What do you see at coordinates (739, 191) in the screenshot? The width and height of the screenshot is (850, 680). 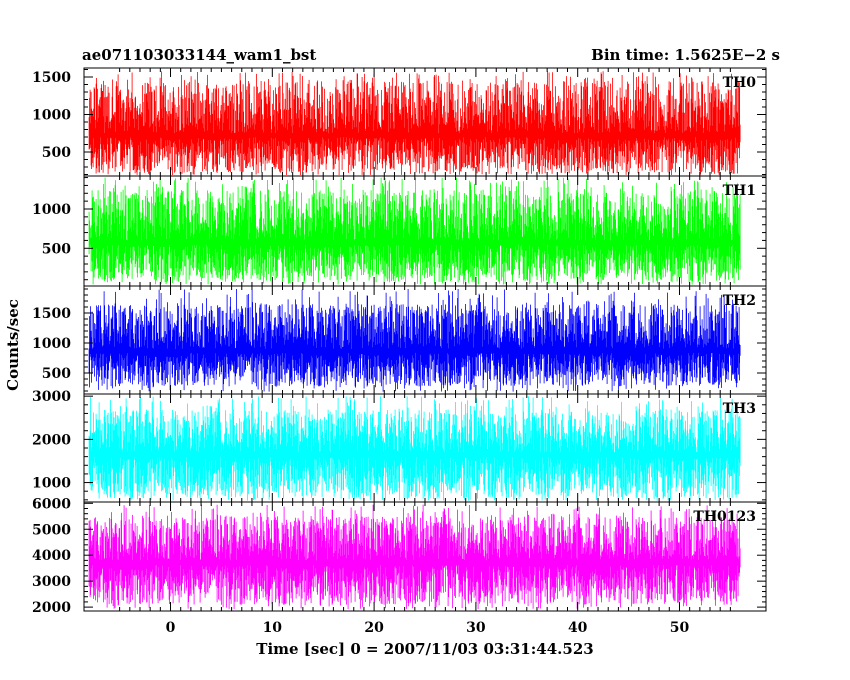 I see `panel-label-th1: TH1` at bounding box center [739, 191].